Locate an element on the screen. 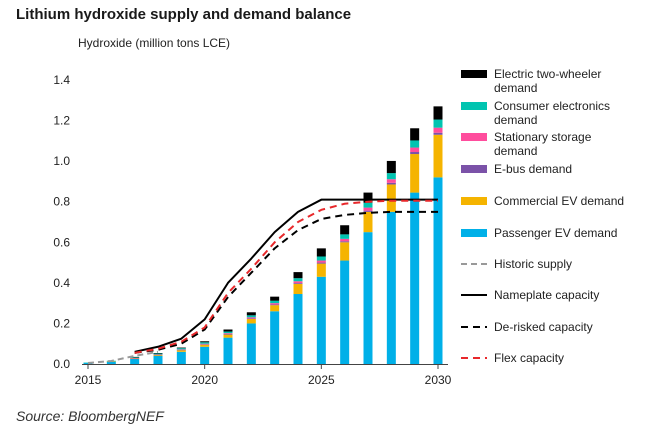 This screenshot has height=441, width=671. legend-label: E-bus demand is located at coordinates (533, 169).